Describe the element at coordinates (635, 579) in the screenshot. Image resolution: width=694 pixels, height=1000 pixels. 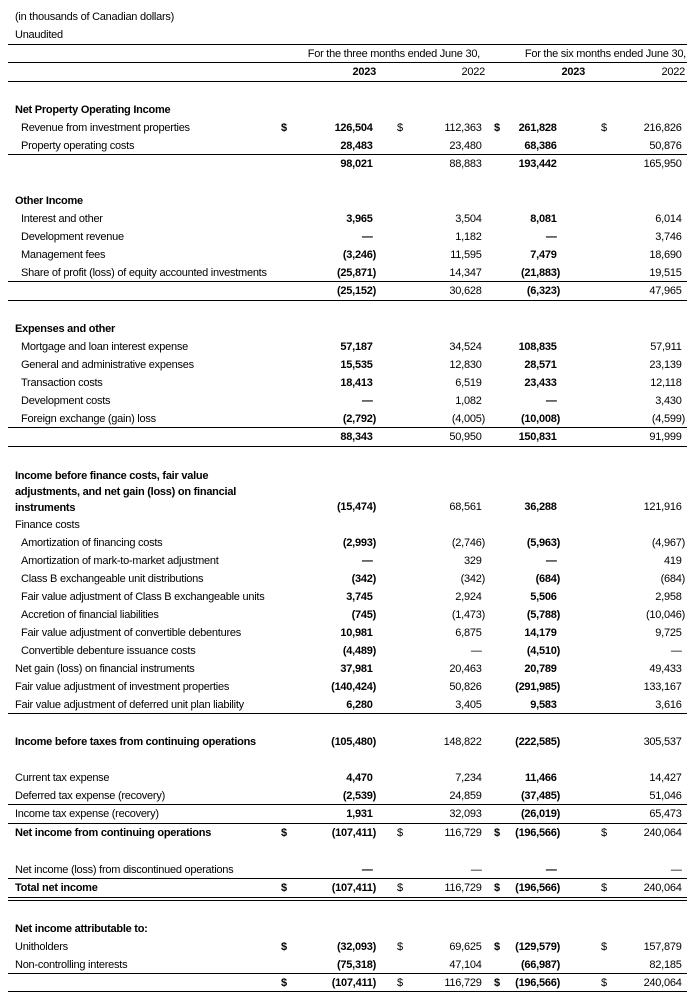
I see `value-cell: (684)` at that location.